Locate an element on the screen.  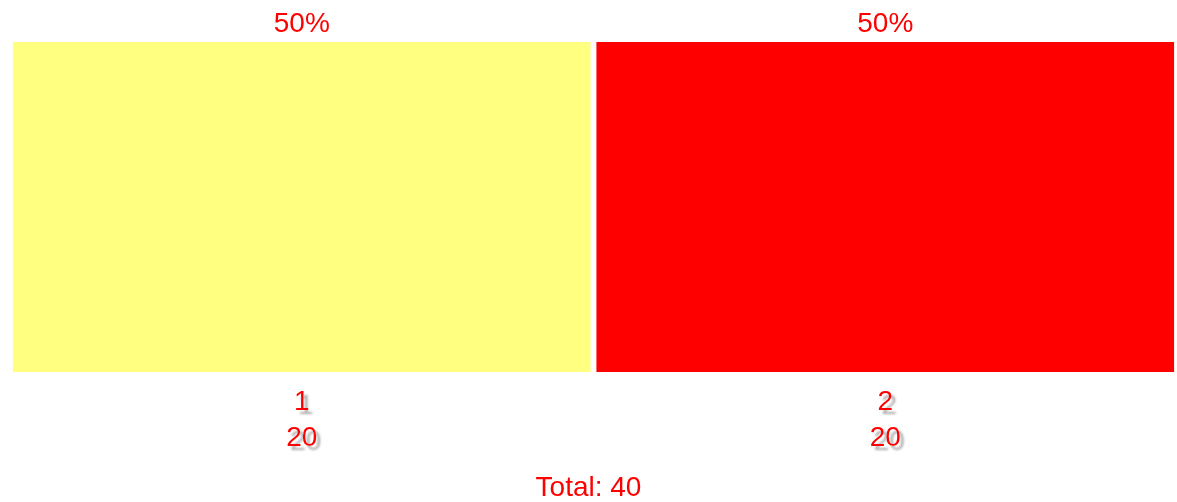
x-tick-label: 1 is located at coordinates (301, 400).